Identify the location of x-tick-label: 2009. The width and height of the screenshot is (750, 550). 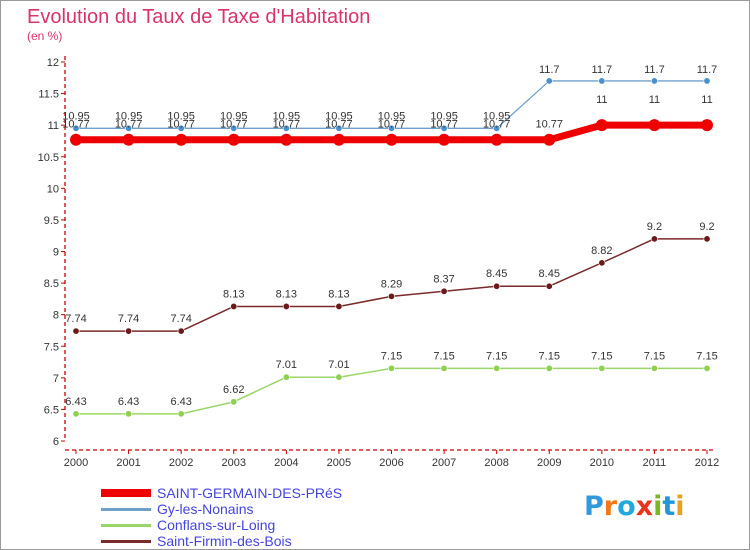
(549, 463).